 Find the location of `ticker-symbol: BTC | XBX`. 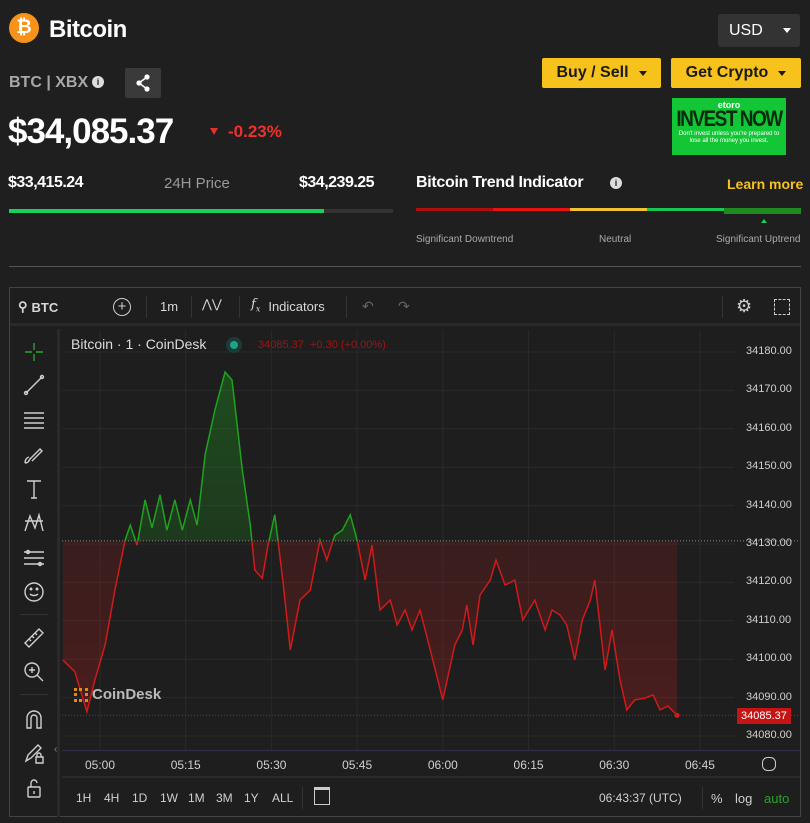

ticker-symbol: BTC | XBX is located at coordinates (49, 82).